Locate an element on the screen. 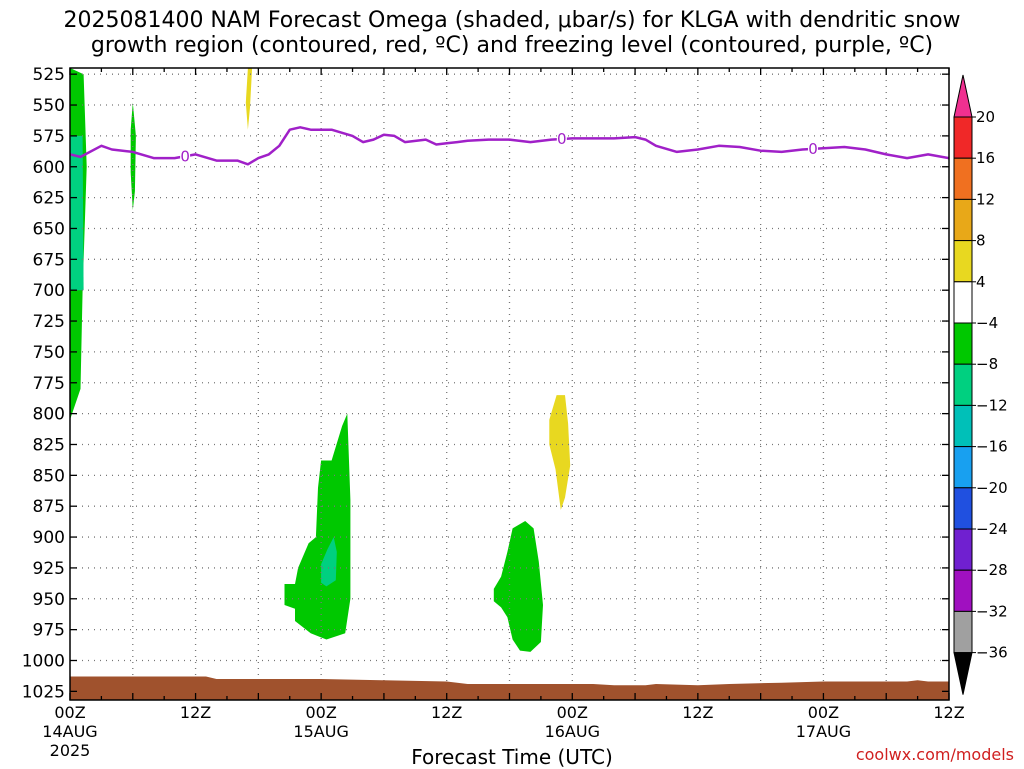 This screenshot has width=1024, height=769. x-year-label-0: 2025 is located at coordinates (70, 750).